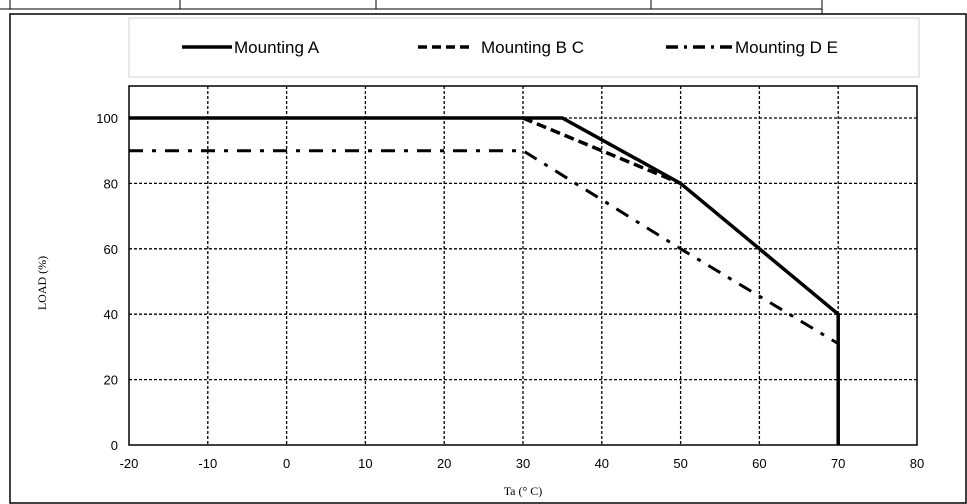  Describe the element at coordinates (602, 151) in the screenshot. I see `series-line-bc` at that location.